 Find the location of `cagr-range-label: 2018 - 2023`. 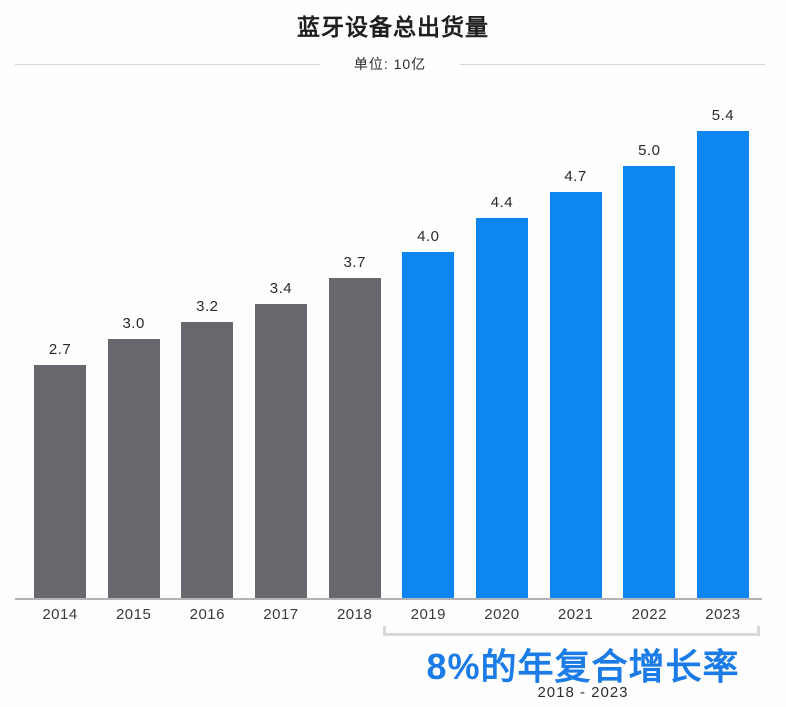

cagr-range-label: 2018 - 2023 is located at coordinates (583, 692).